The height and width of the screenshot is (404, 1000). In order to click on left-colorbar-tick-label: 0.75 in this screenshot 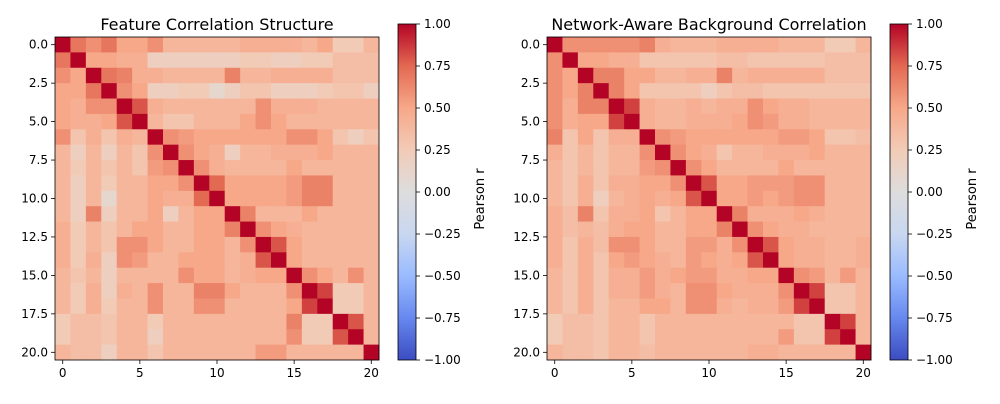, I will do `click(437, 66)`.